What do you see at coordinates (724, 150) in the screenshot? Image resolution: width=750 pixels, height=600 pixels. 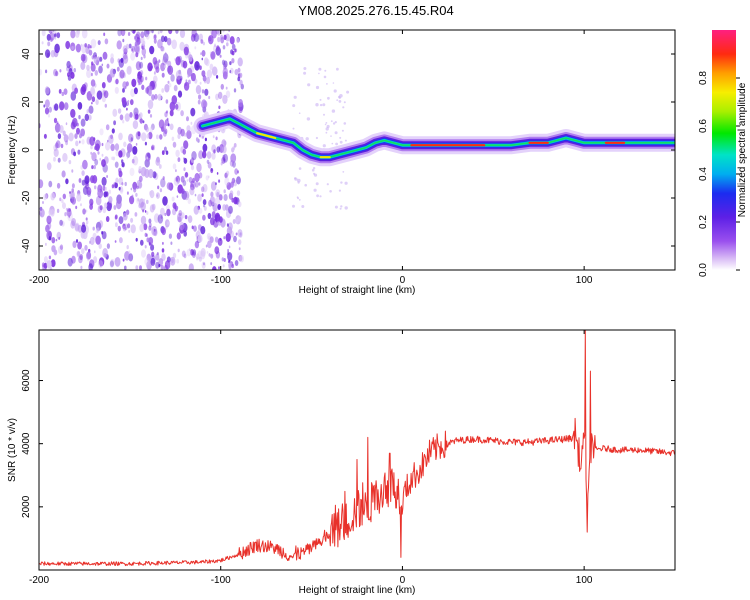 I see `colorbar-gradient` at bounding box center [724, 150].